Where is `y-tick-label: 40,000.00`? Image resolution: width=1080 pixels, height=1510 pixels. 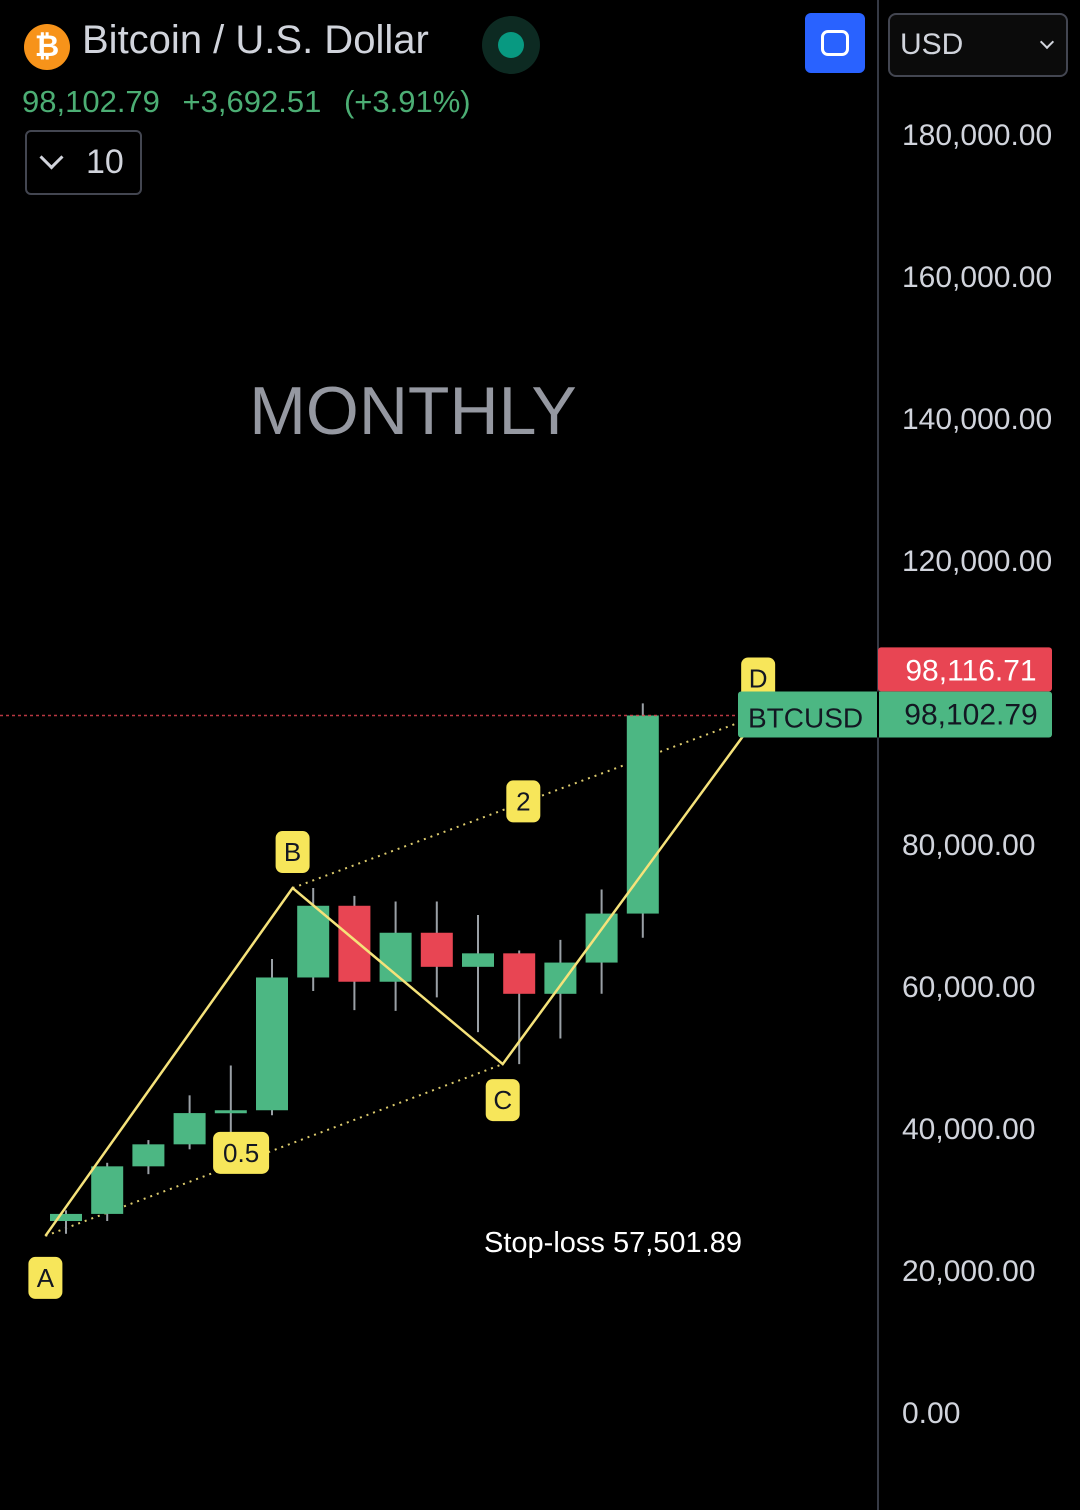
y-tick-label: 40,000.00 is located at coordinates (968, 1129).